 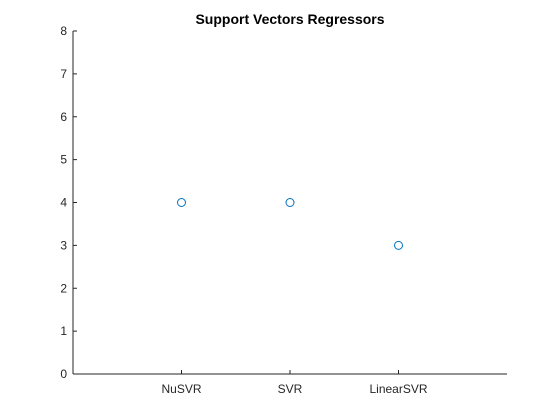 What do you see at coordinates (63, 288) in the screenshot?
I see `y-tick-label: 2` at bounding box center [63, 288].